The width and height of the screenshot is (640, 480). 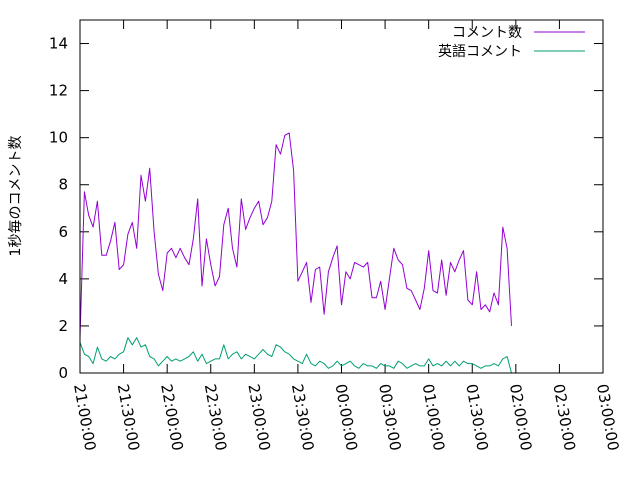 What do you see at coordinates (58, 208) in the screenshot?
I see `y-tick-labels: 0 2 4 6 8 10 12 14` at bounding box center [58, 208].